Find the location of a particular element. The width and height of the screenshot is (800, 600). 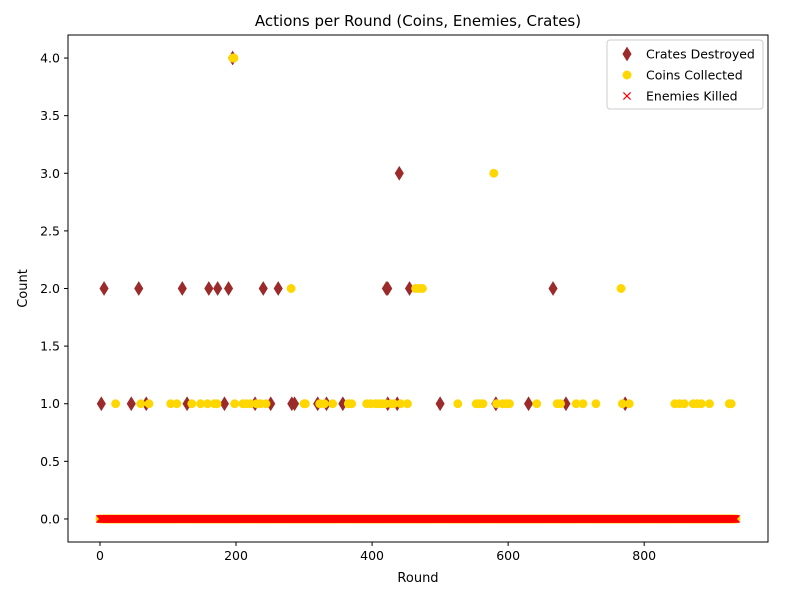

y-axis-label: Count is located at coordinates (23, 288).